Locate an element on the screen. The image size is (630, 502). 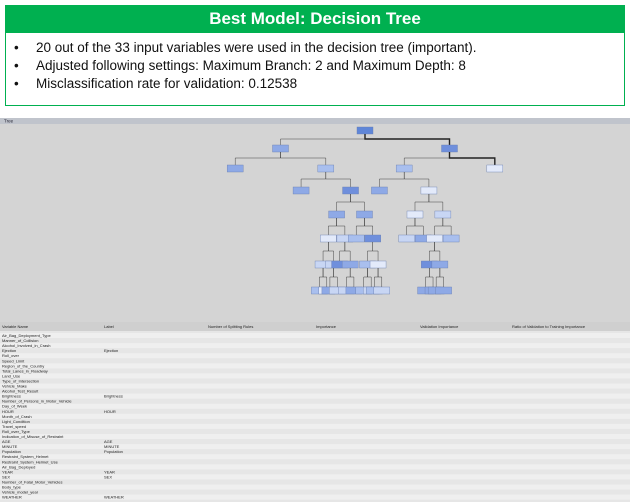
variable-name: Speed_Limit is located at coordinates (13, 360).